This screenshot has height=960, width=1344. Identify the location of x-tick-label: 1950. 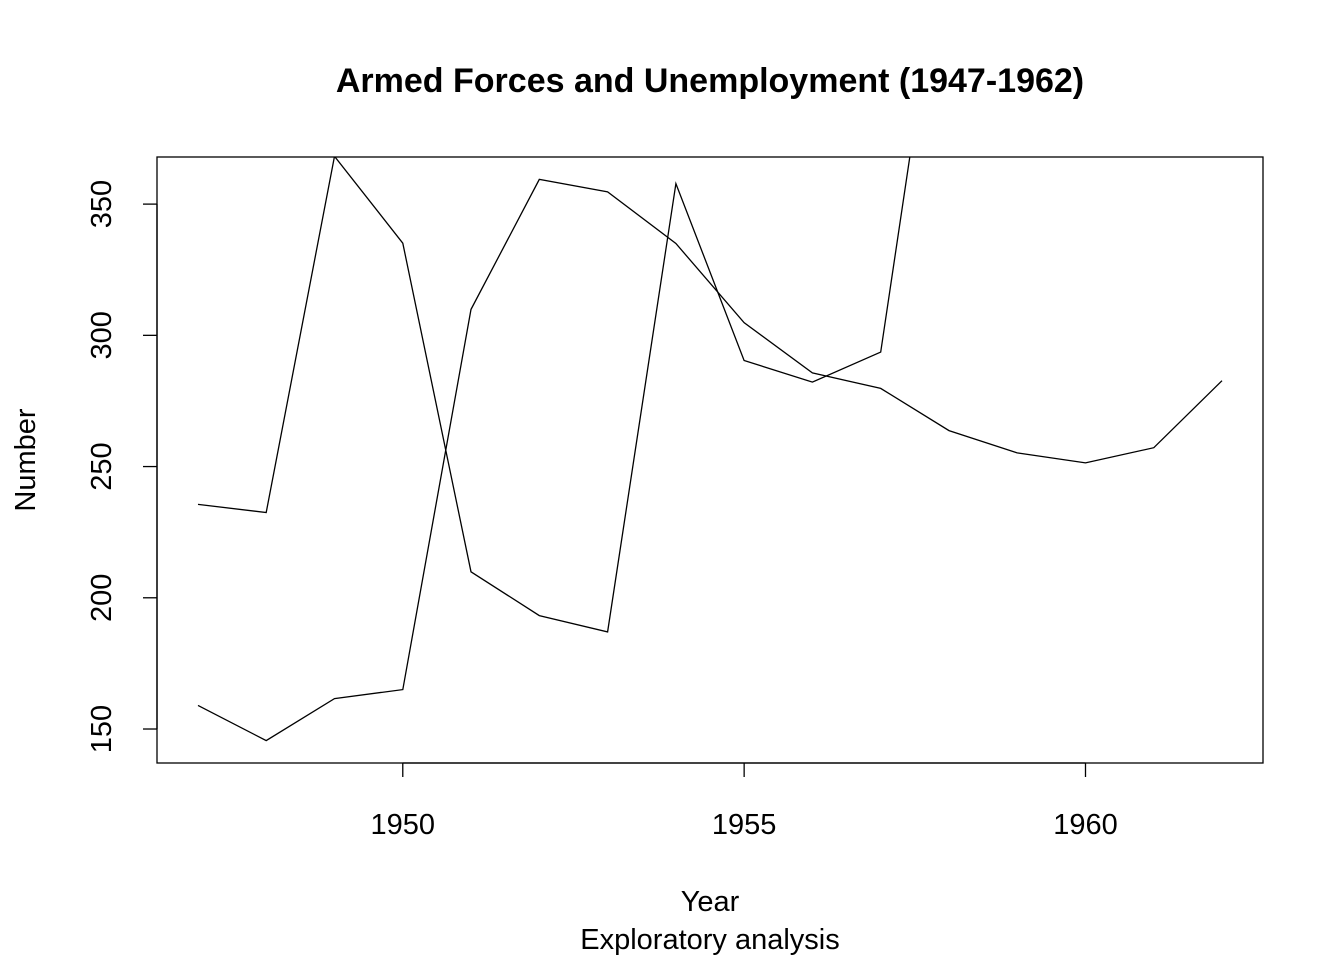
(403, 825).